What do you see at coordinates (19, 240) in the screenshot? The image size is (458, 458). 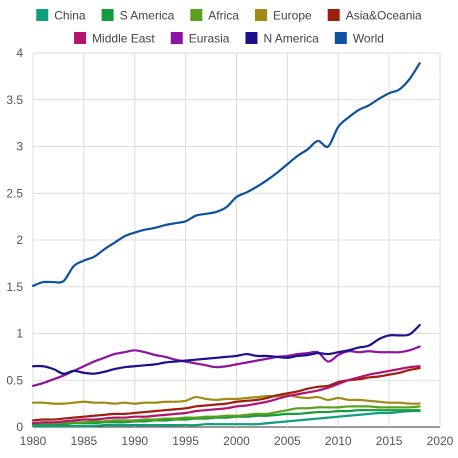 I see `y-tick-label: 2` at bounding box center [19, 240].